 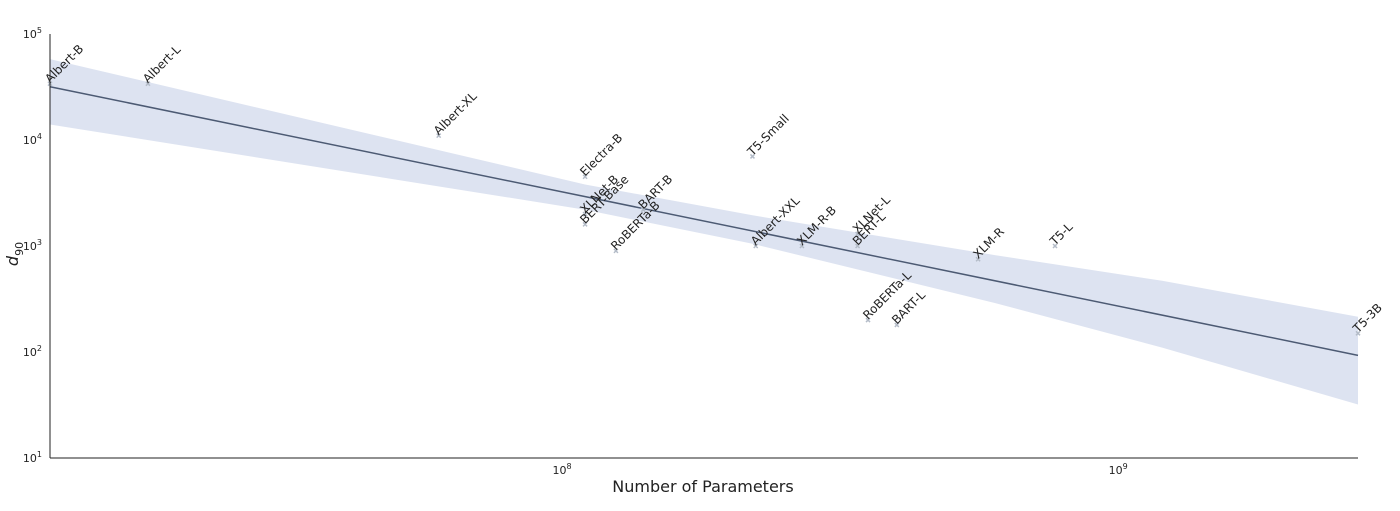 I want to click on y-tick-exponent: 4, so click(x=39, y=136).